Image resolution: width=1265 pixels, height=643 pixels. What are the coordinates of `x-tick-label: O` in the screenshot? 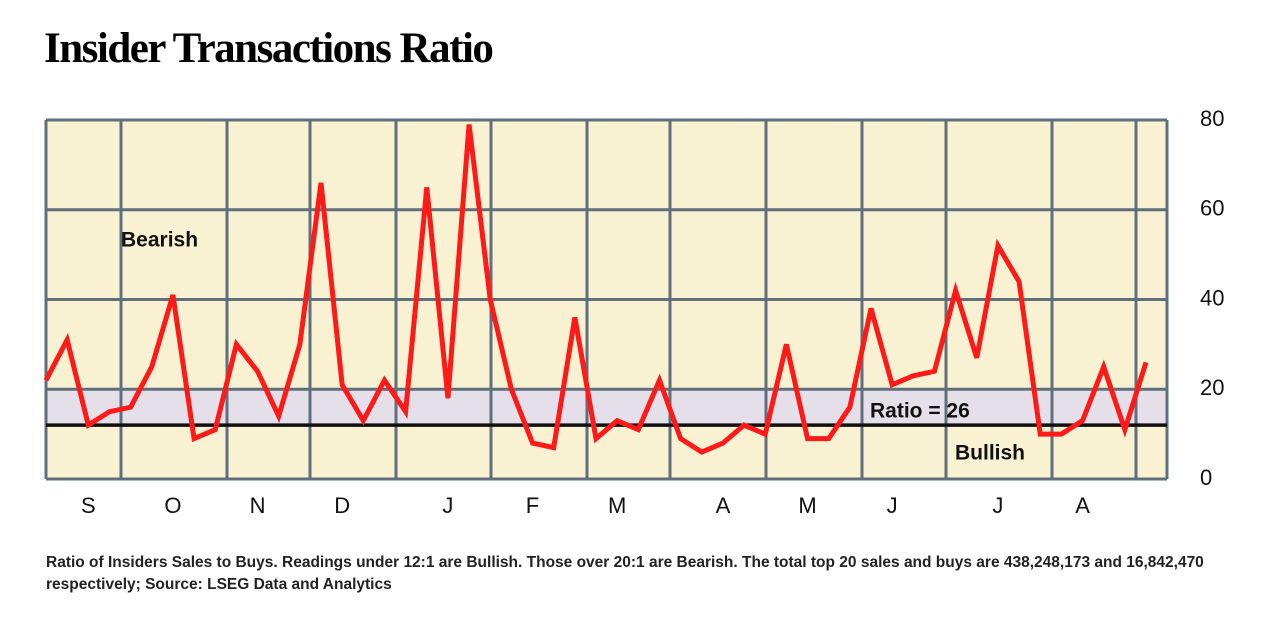 It's located at (172, 505).